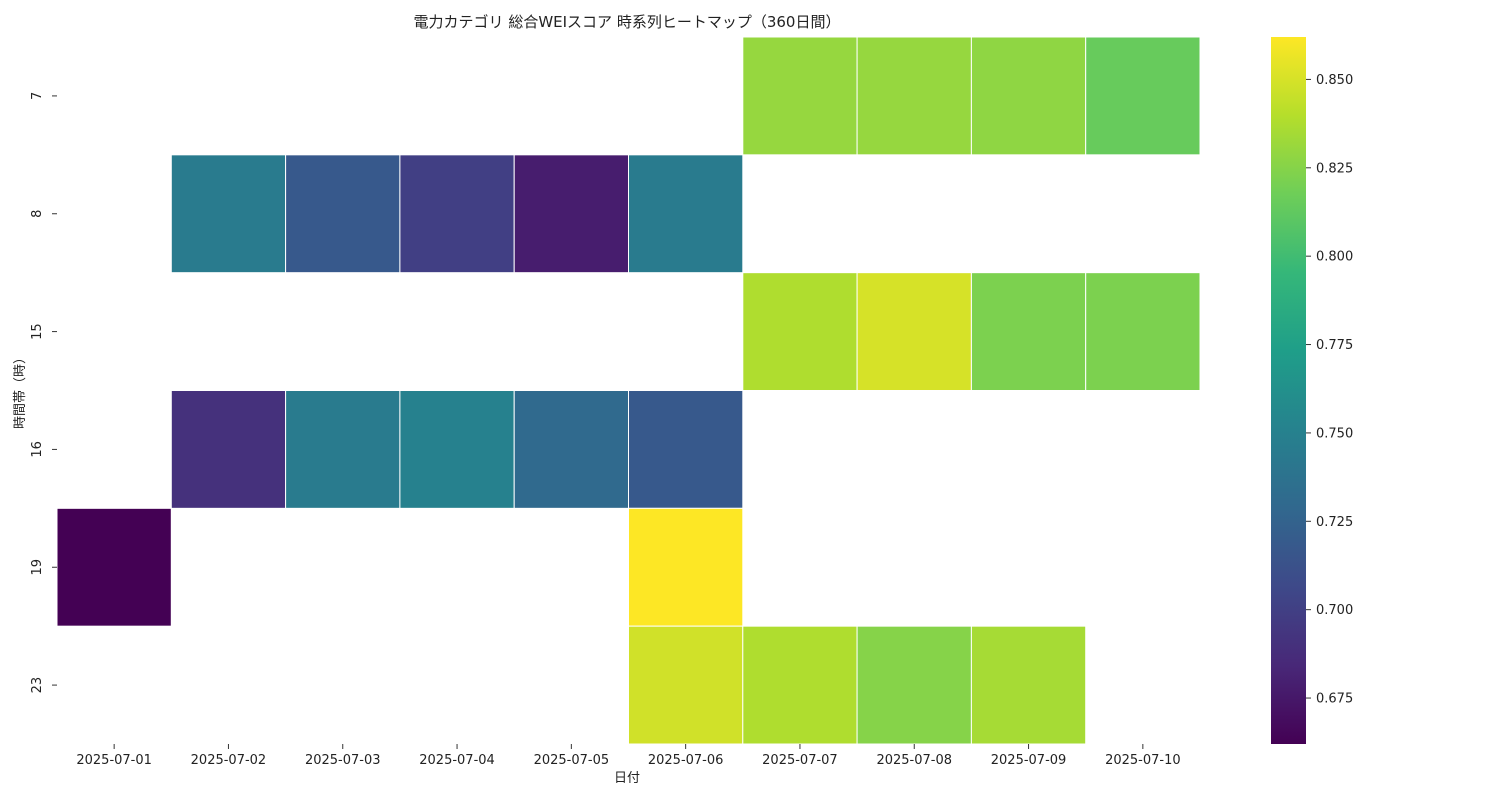 This screenshot has width=1500, height=800. Describe the element at coordinates (1334, 257) in the screenshot. I see `colorbar-tick-label: 0.800` at that location.